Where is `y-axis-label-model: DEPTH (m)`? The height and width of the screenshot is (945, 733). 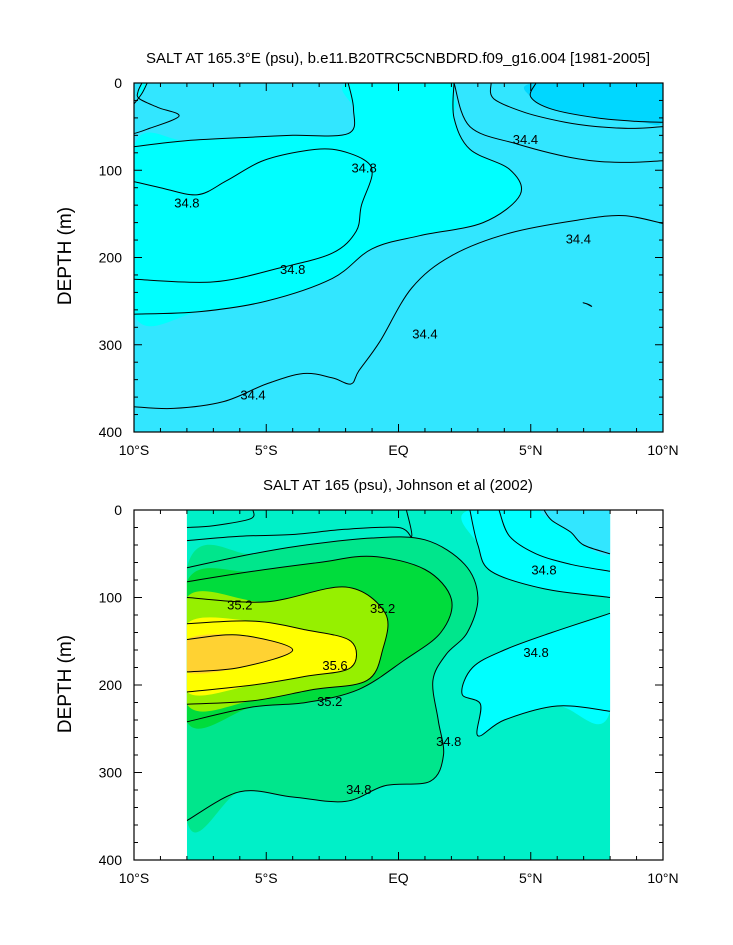 y-axis-label-model: DEPTH (m) is located at coordinates (65, 256).